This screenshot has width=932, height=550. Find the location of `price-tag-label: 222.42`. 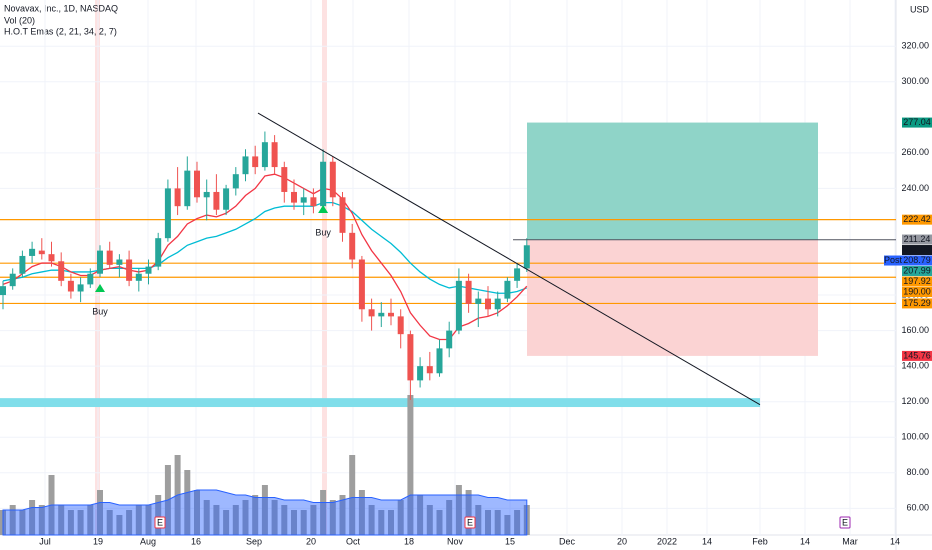

price-tag-label: 222.42 is located at coordinates (917, 219).